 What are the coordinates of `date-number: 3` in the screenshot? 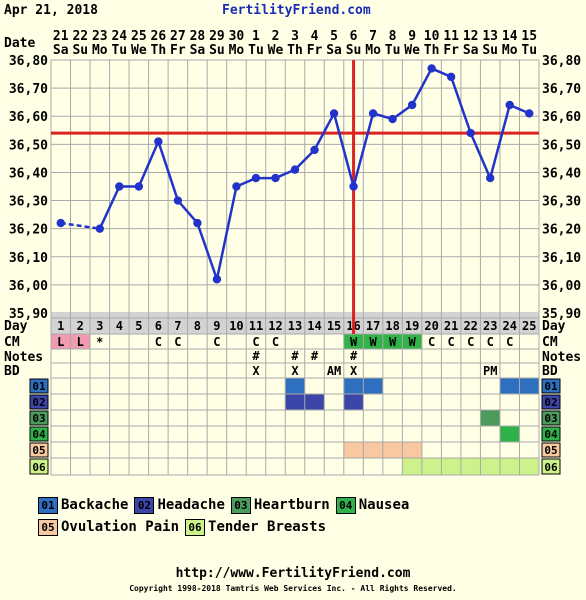 It's located at (295, 36).